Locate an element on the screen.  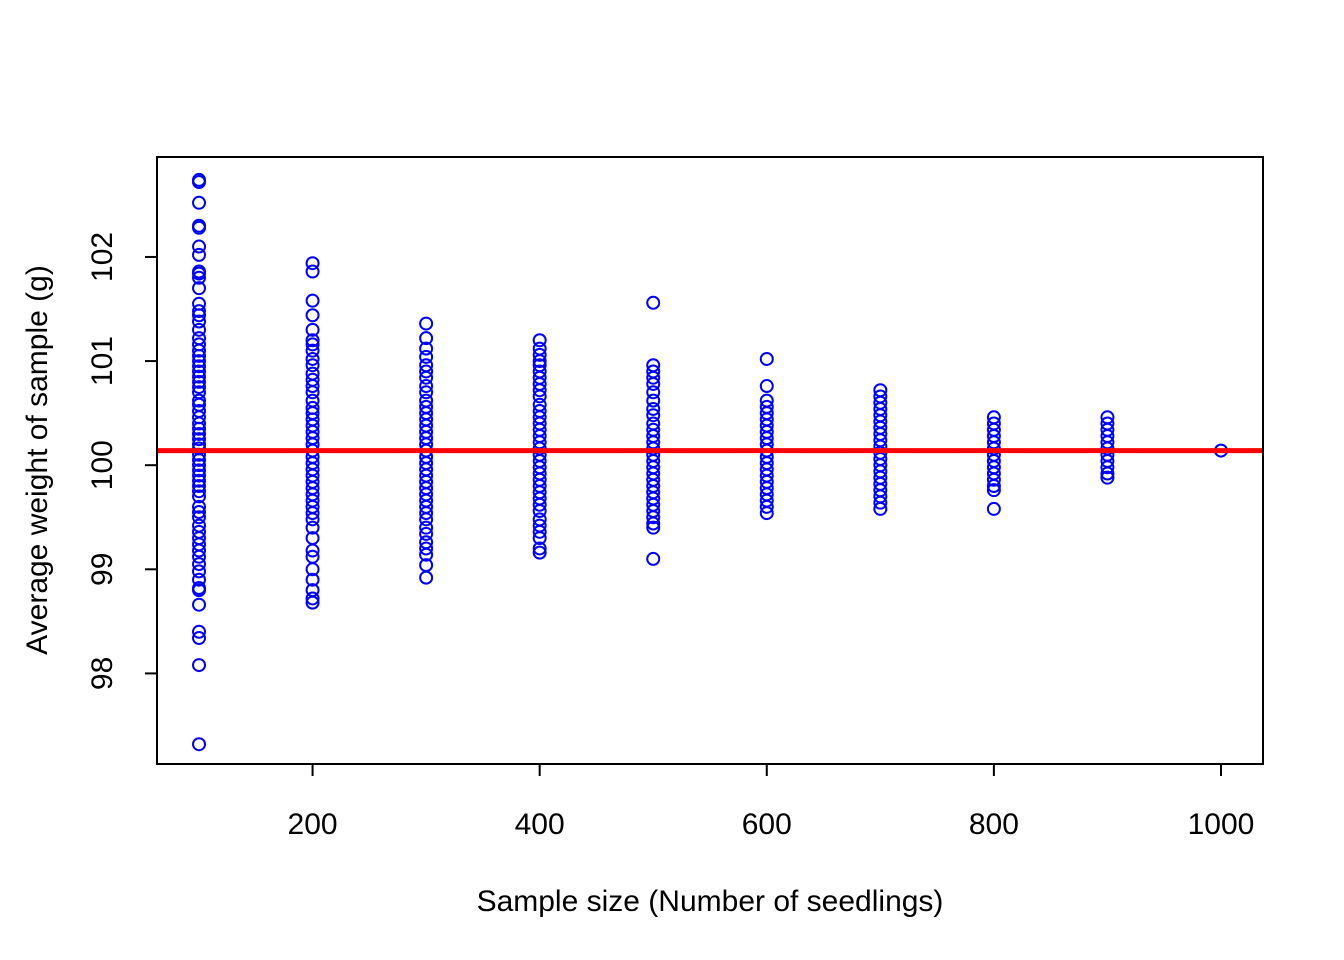
y-tick-label: 99 is located at coordinates (102, 569).